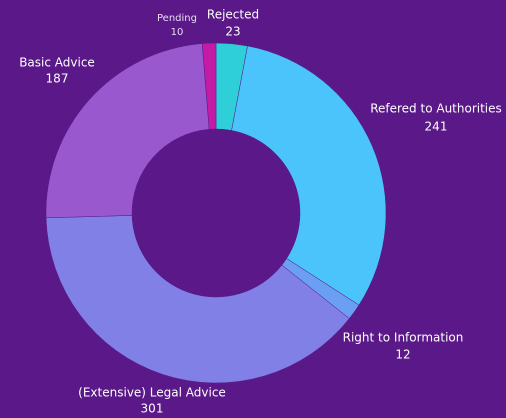  What do you see at coordinates (403, 338) in the screenshot?
I see `slice-label: Right to Information` at bounding box center [403, 338].